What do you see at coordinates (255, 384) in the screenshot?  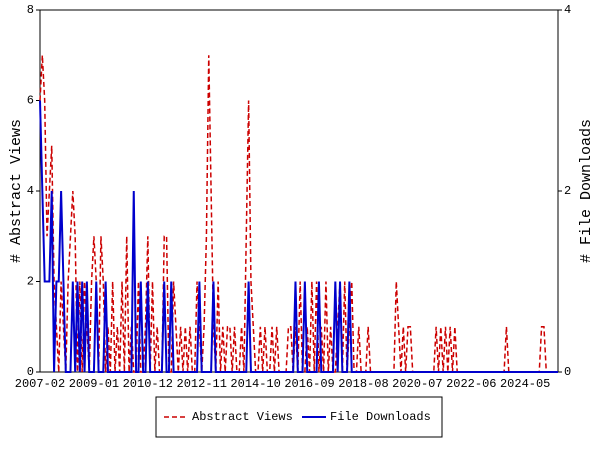 I see `x-tick-label: 2014-10` at bounding box center [255, 384].